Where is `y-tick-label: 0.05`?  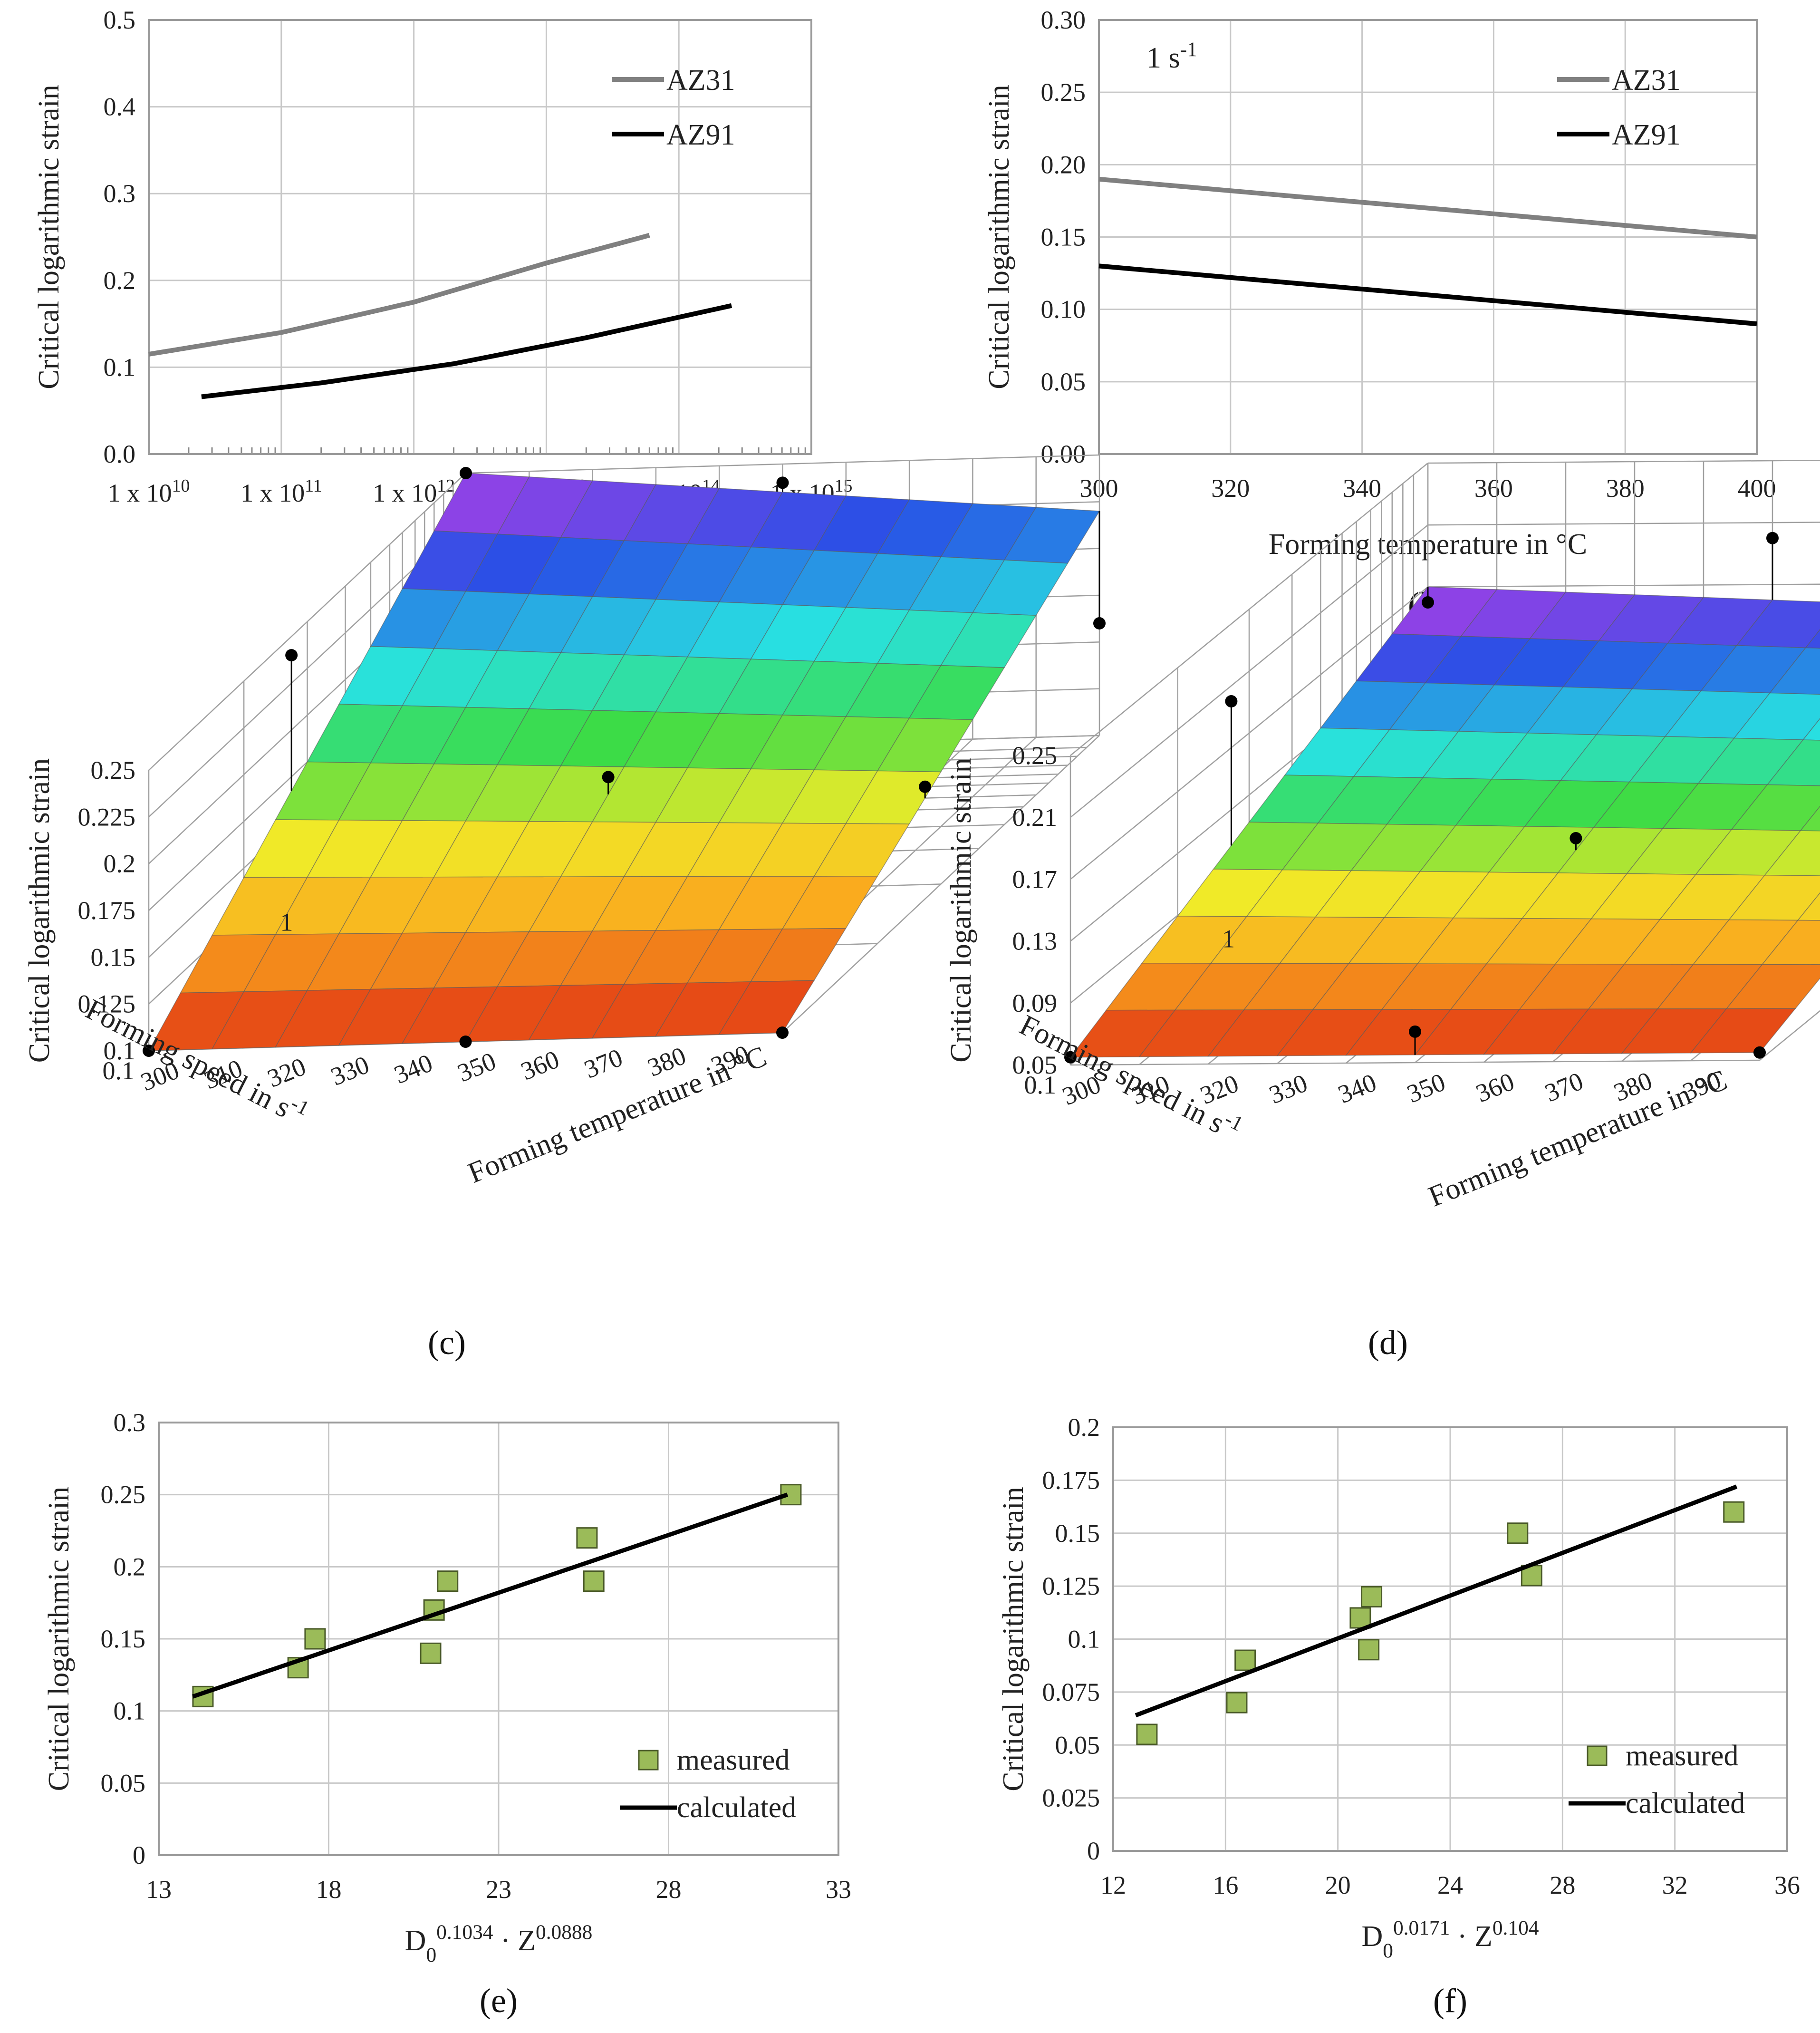
y-tick-label: 0.05 is located at coordinates (1077, 1745).